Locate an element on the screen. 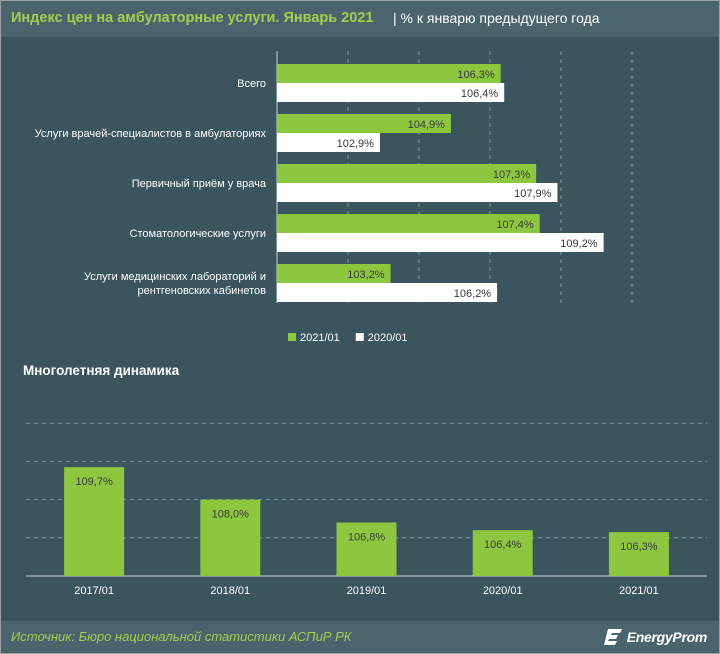  category-label: Стоматологические услуги is located at coordinates (198, 234).